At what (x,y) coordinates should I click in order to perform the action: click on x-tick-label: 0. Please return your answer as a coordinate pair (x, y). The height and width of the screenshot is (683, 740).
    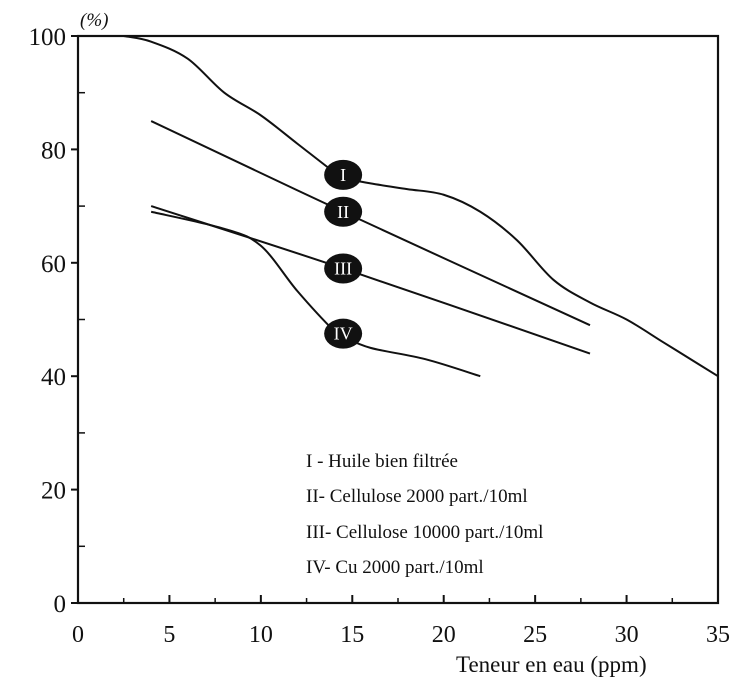
    Looking at the image, I should click on (78, 635).